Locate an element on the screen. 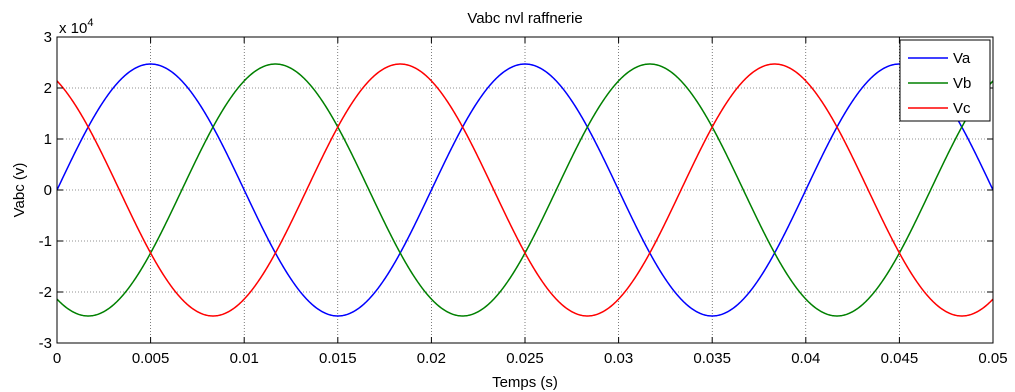 This screenshot has height=392, width=1015. y-tick-label: 2 is located at coordinates (48, 88).